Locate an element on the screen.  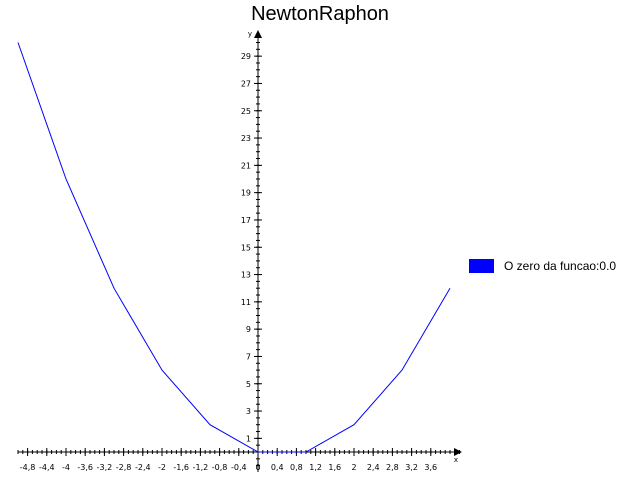
legend-label: O zero da funcao:0.0 is located at coordinates (560, 266).